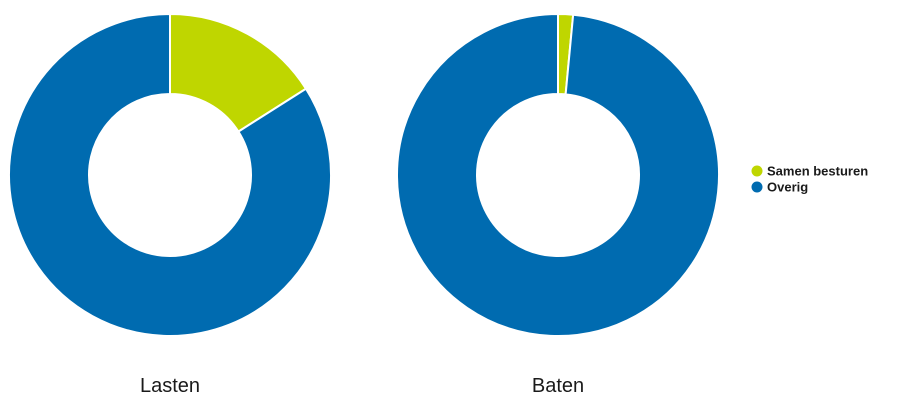 The width and height of the screenshot is (900, 401). I want to click on donut-label-lasten: Lasten, so click(170, 385).